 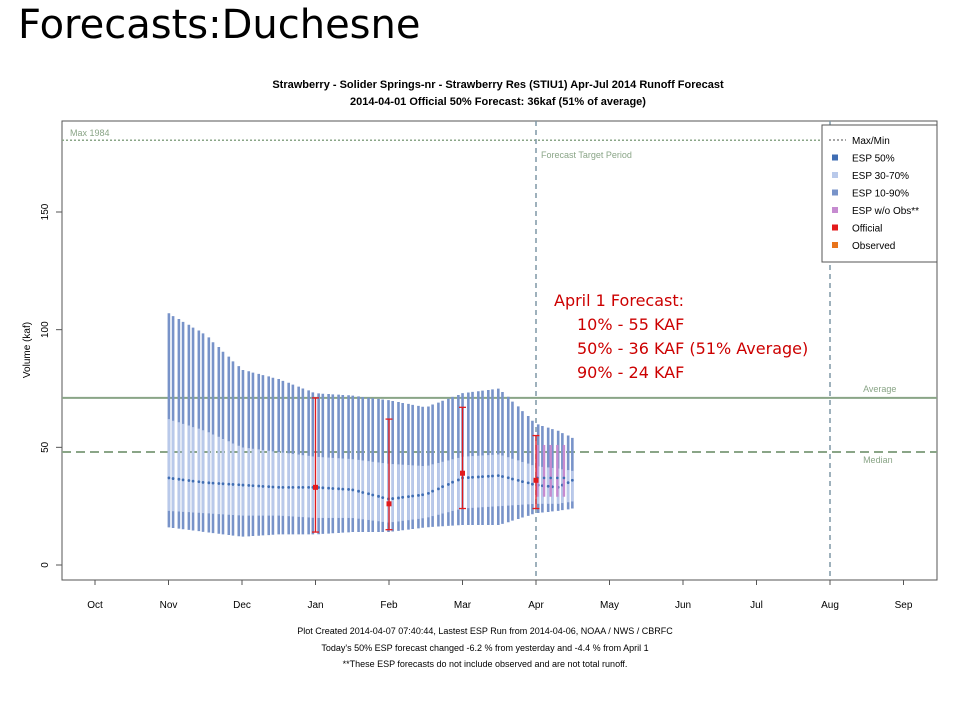 What do you see at coordinates (586, 155) in the screenshot?
I see `target-period-label: Forecast Target Period` at bounding box center [586, 155].